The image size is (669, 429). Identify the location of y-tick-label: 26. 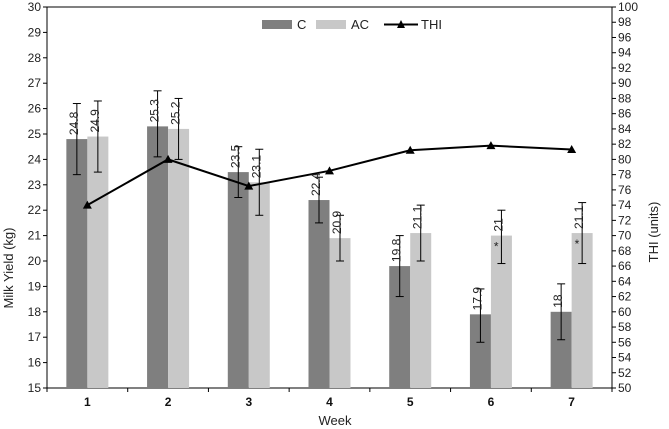
(35, 109).